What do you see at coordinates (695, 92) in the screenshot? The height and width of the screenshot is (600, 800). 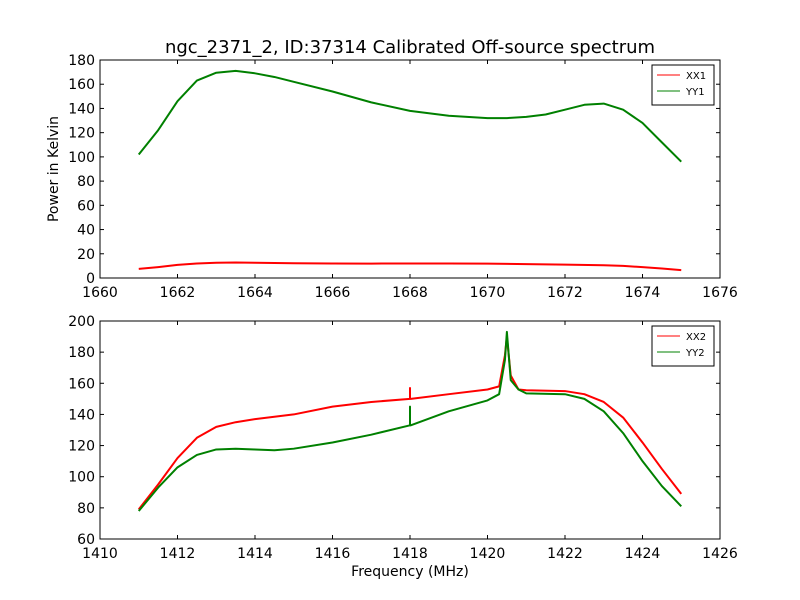 I see `legend-label: YY1` at bounding box center [695, 92].